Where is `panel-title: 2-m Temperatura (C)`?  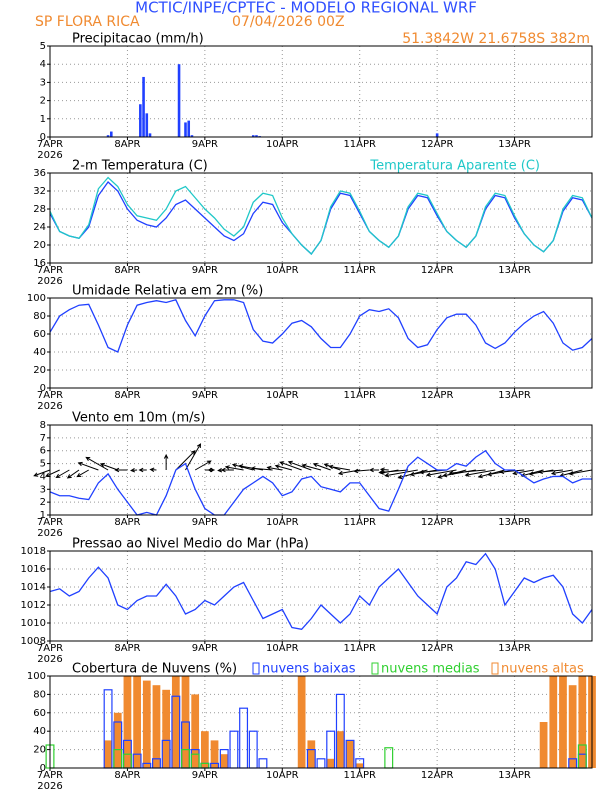
panel-title: 2-m Temperatura (C) is located at coordinates (140, 166).